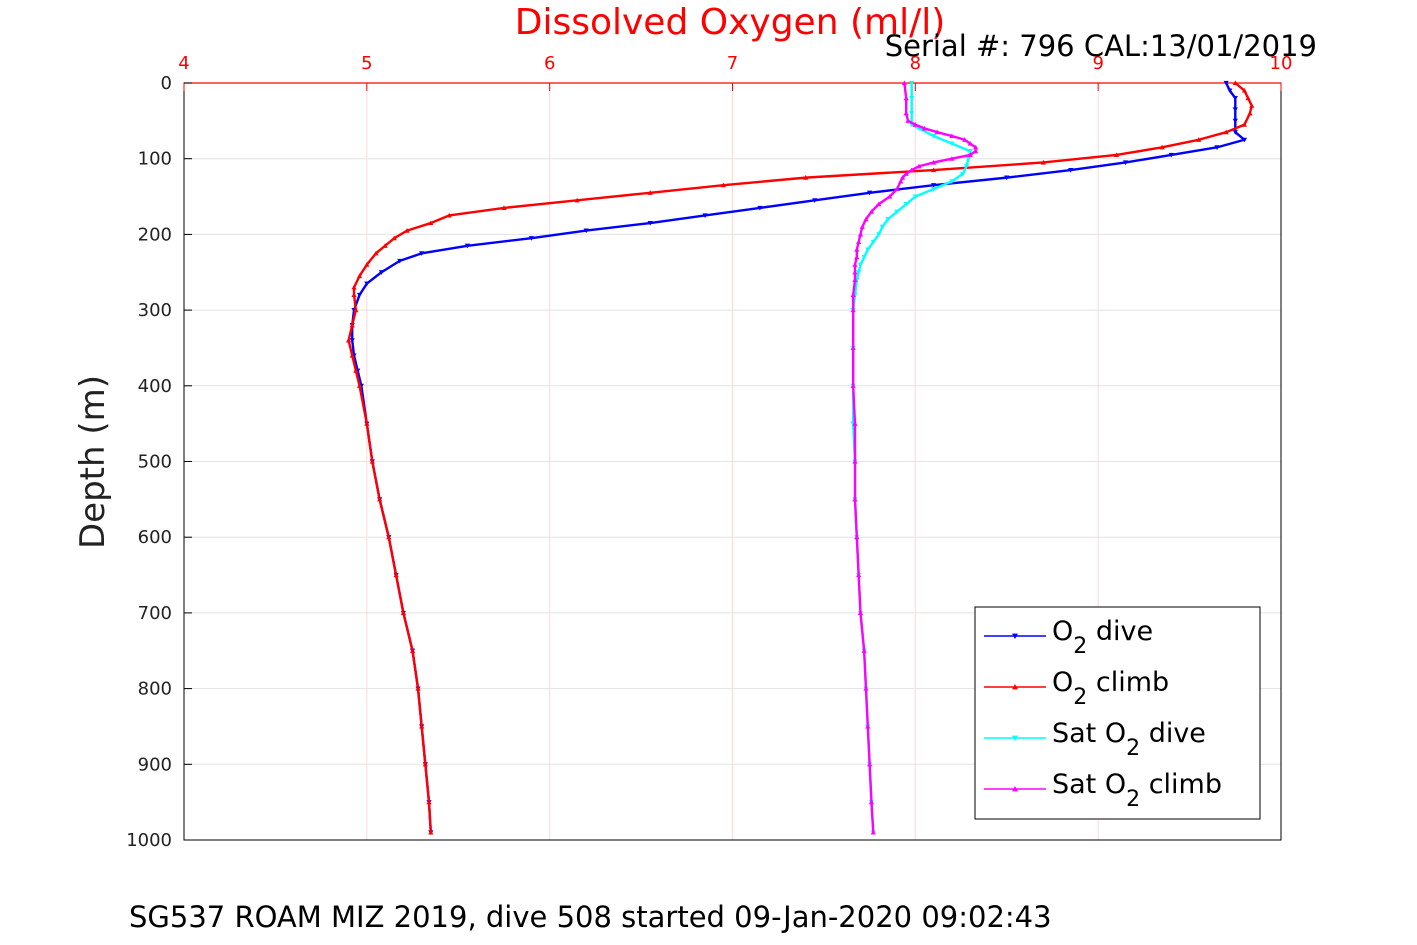 The height and width of the screenshot is (945, 1417). What do you see at coordinates (166, 83) in the screenshot?
I see `y-tick-label: 0` at bounding box center [166, 83].